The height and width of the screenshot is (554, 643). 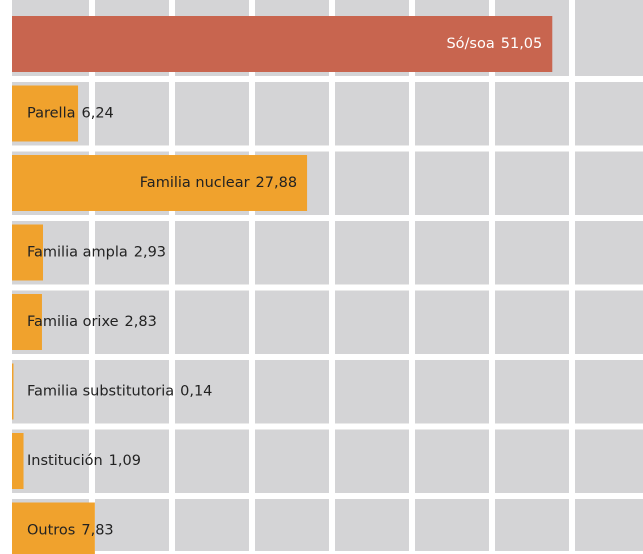 I want to click on bar-label: Parella 6,24, so click(x=70, y=114).